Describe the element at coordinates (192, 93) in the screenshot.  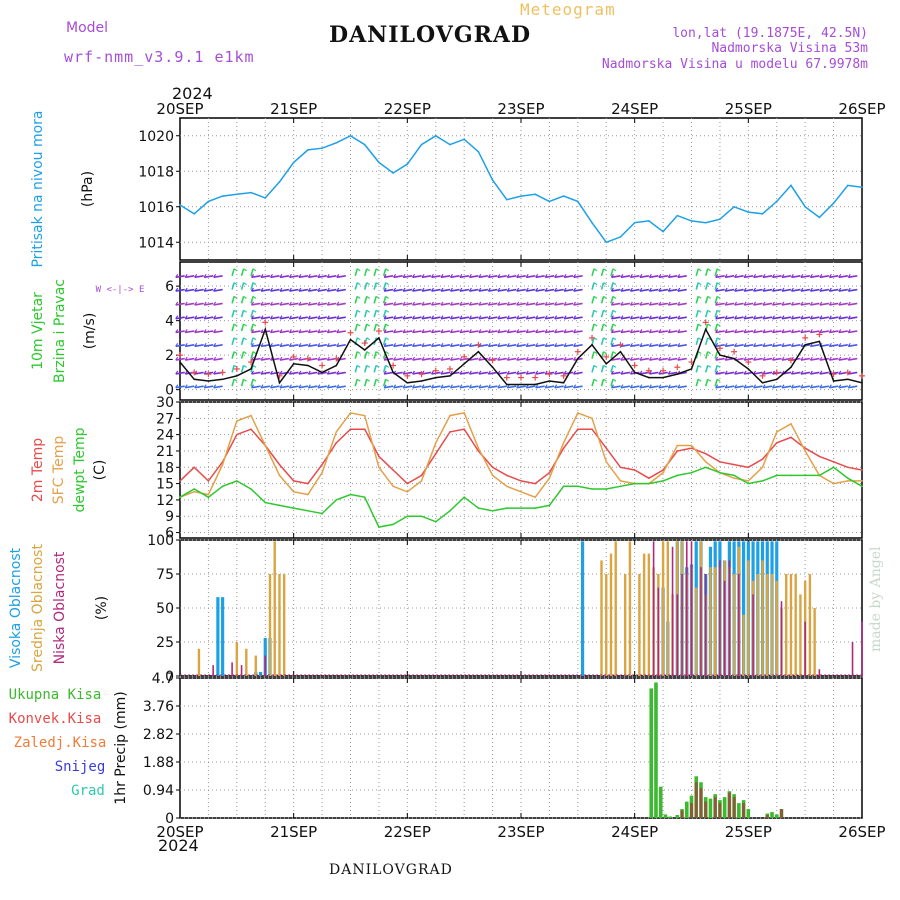
I see `year-label-top: 2024` at that location.